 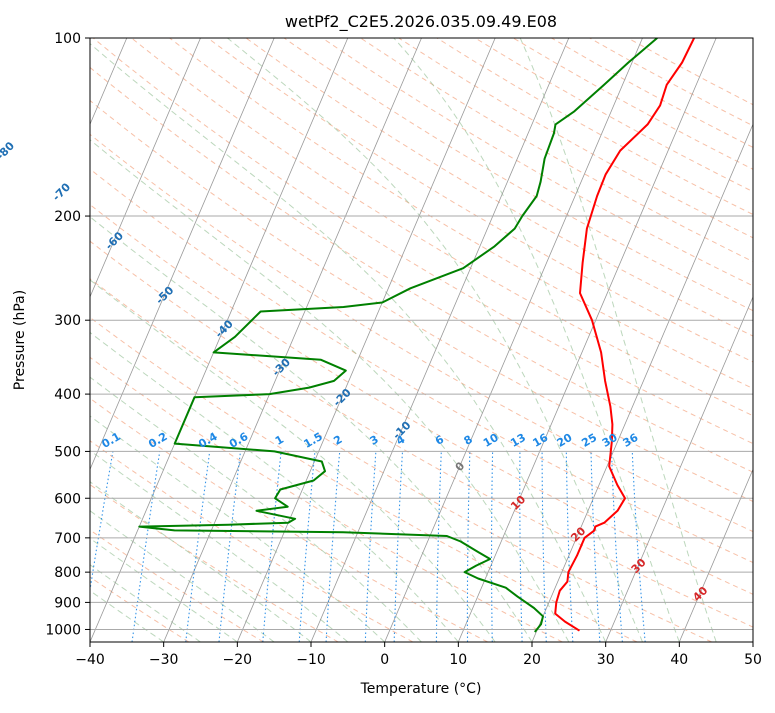 What do you see at coordinates (238, 660) in the screenshot?
I see `x-tick-label: −20` at bounding box center [238, 660].